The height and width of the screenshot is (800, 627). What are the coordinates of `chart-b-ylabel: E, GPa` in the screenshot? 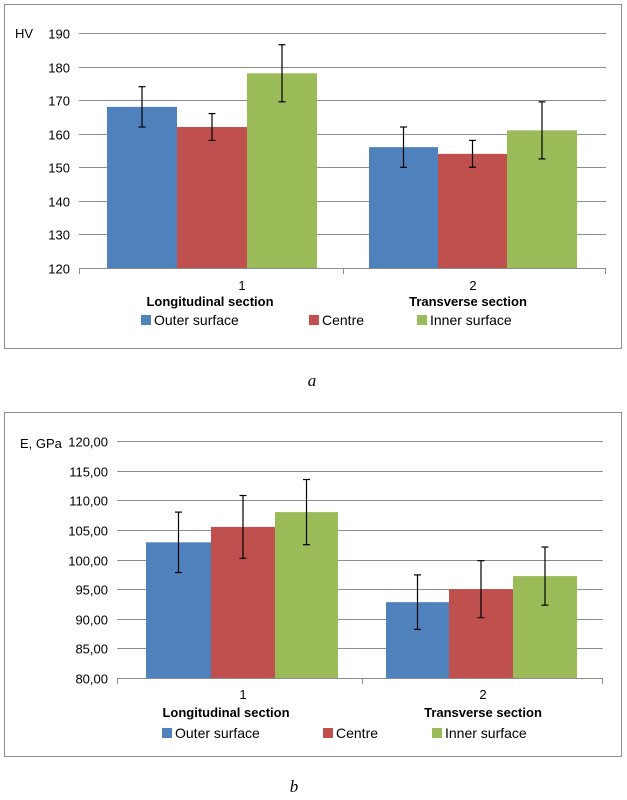 It's located at (41, 443).